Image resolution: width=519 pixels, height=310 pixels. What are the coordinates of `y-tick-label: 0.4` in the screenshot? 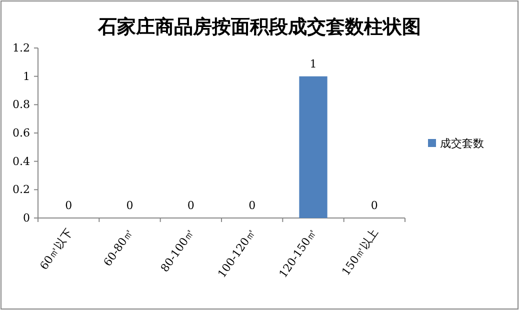 It's located at (21, 161).